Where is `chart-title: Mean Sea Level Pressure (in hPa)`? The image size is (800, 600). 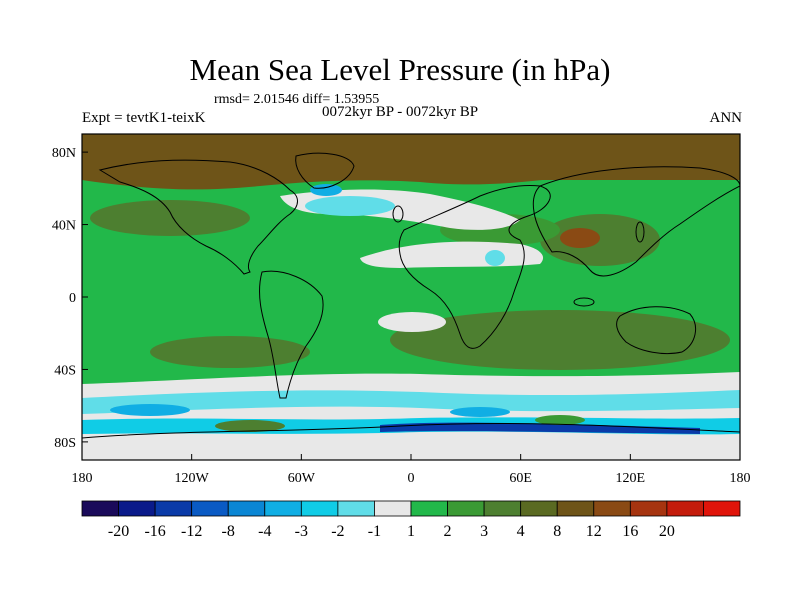
chart-title: Mean Sea Level Pressure (in hPa) is located at coordinates (400, 69).